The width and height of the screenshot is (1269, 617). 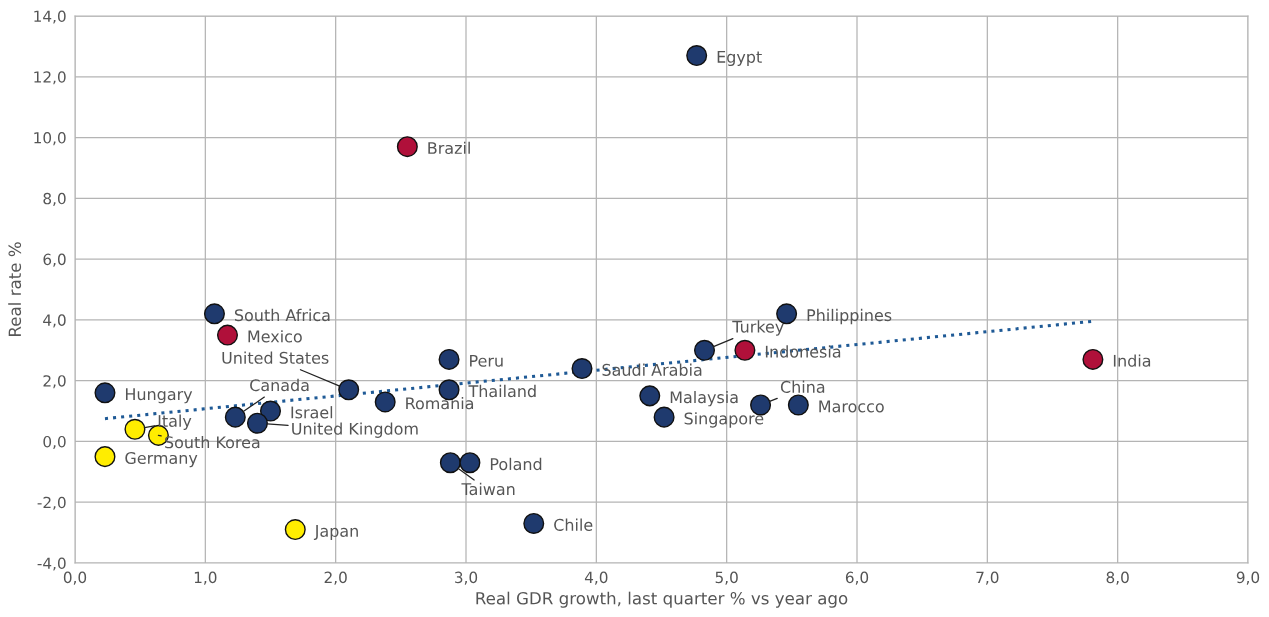 What do you see at coordinates (440, 403) in the screenshot?
I see `annotation: Romania` at bounding box center [440, 403].